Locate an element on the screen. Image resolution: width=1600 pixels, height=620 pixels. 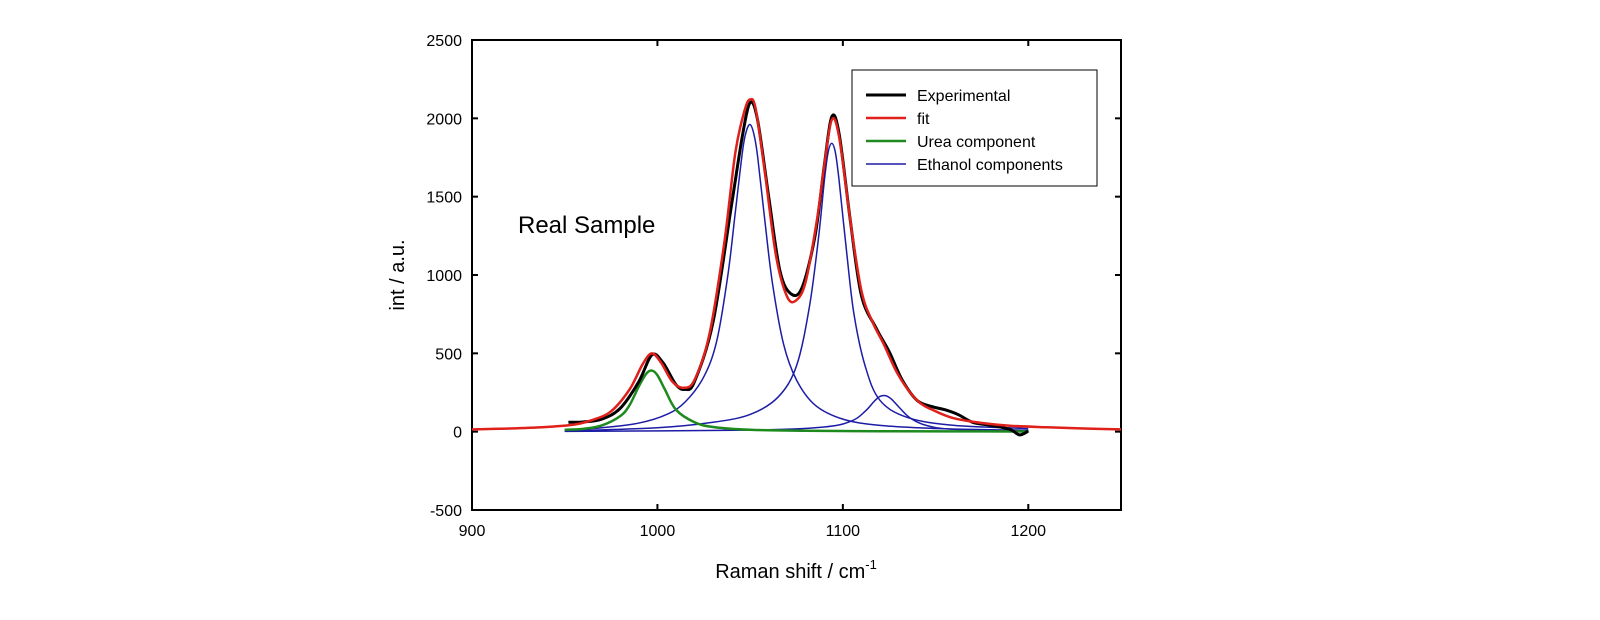
series-urea-component is located at coordinates (796, 401).